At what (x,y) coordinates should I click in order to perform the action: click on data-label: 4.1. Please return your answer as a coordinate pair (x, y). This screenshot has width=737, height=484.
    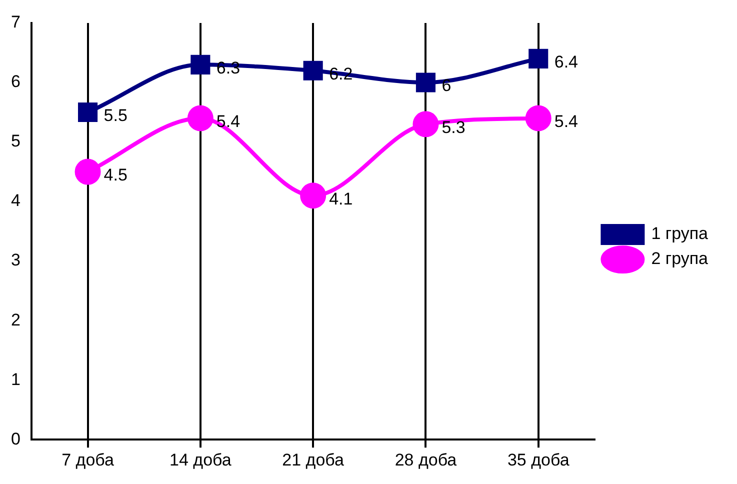
    Looking at the image, I should click on (341, 198).